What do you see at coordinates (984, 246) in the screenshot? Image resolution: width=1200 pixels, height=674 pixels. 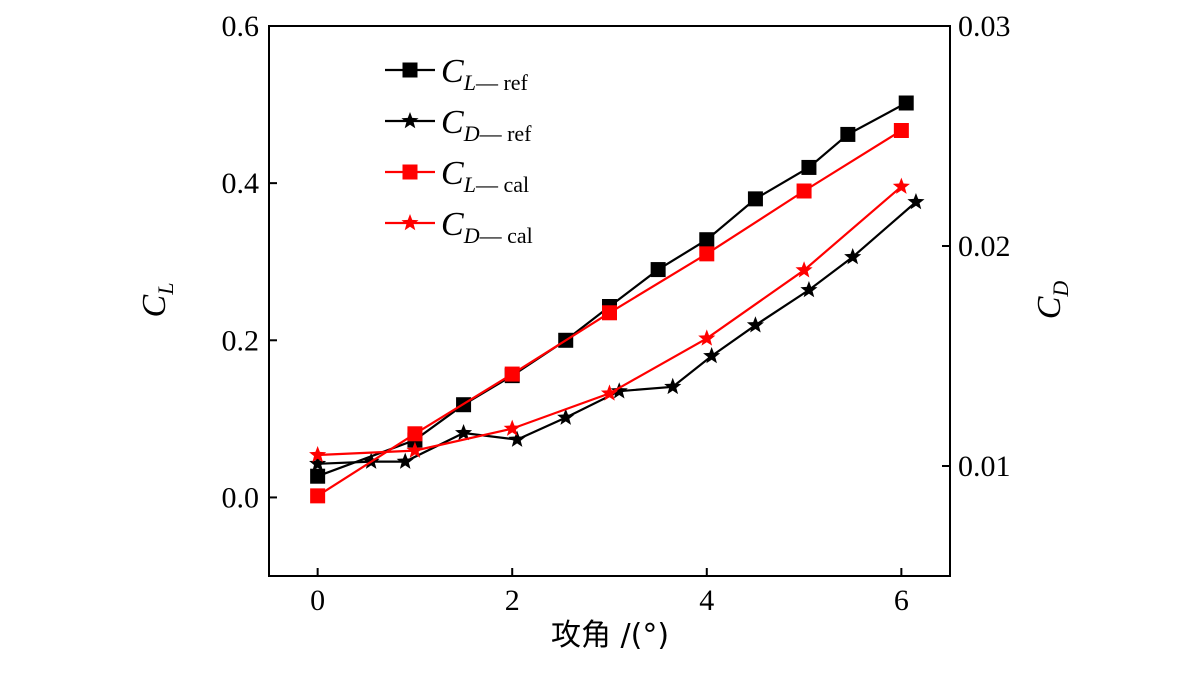 I see `y-right-tick-label: 0.02` at bounding box center [984, 246].